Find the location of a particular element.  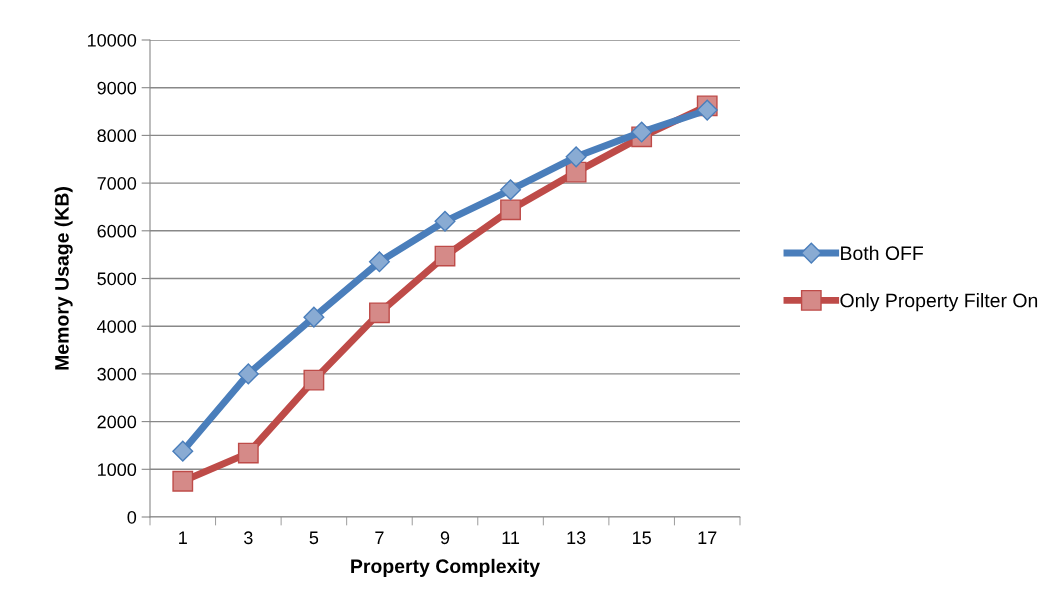

x-tick-label: 7 is located at coordinates (379, 537).